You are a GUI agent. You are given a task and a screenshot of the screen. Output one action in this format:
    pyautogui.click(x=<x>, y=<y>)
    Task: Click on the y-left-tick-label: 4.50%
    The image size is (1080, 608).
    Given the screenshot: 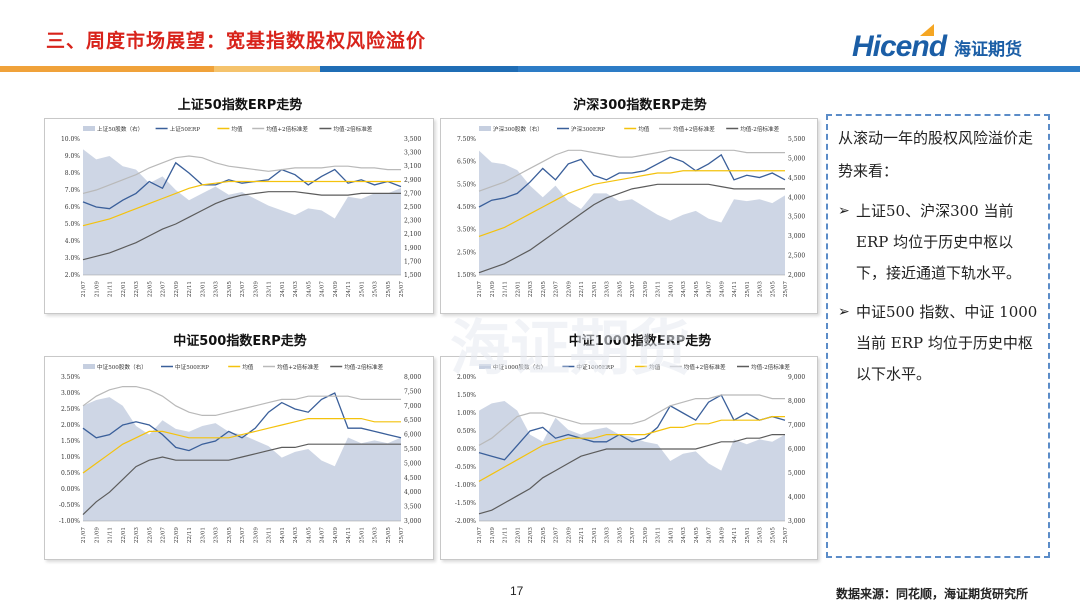 What is the action you would take?
    pyautogui.click(x=466, y=207)
    